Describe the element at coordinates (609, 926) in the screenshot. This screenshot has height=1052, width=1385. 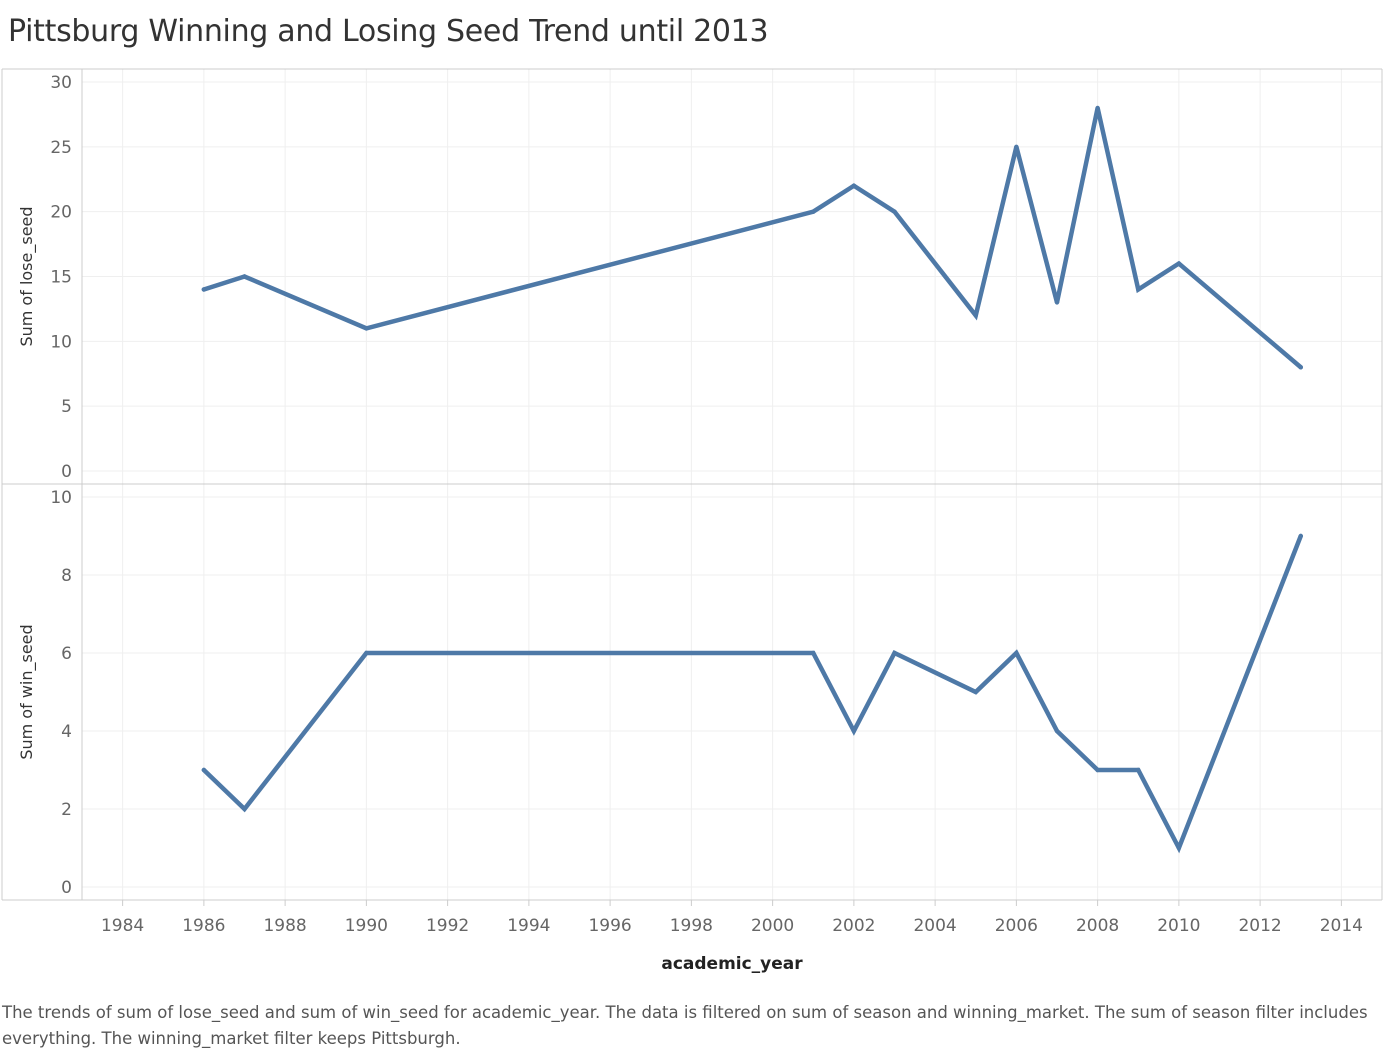
I see `x-tick-label: 1996` at that location.